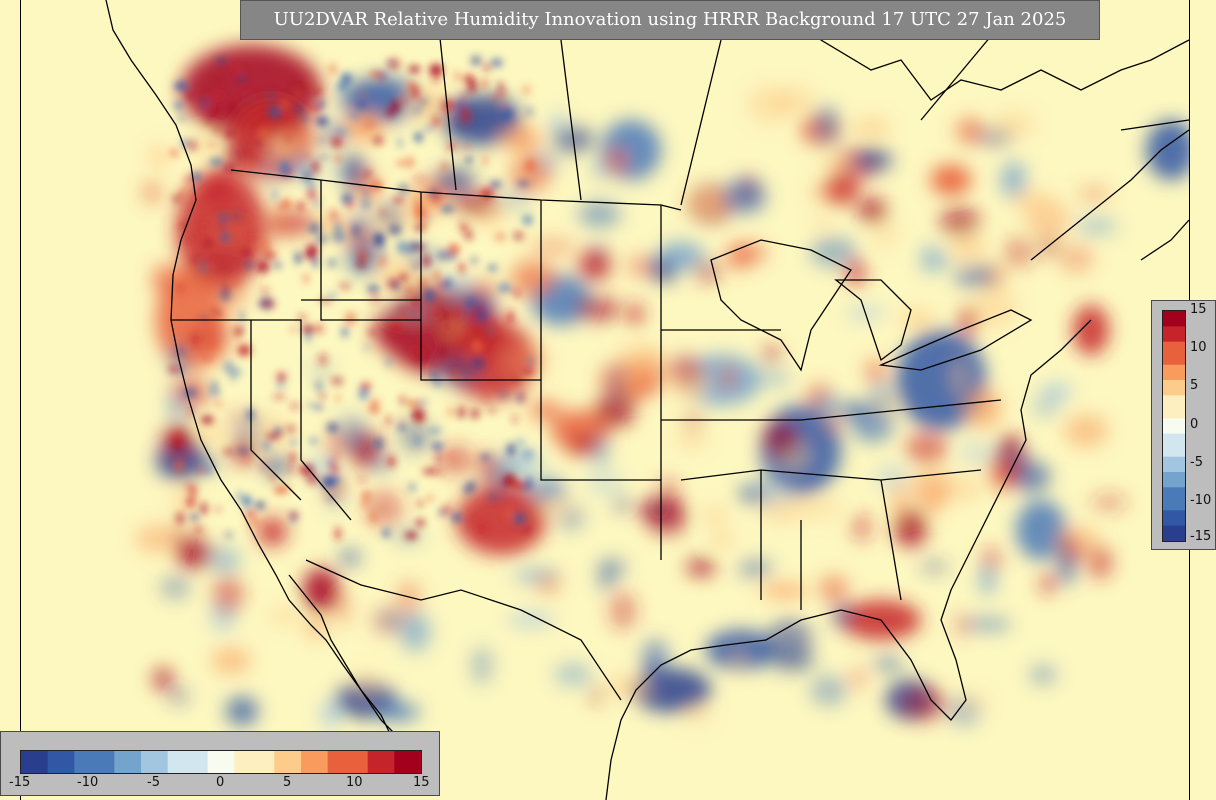 This screenshot has width=1216, height=800. I want to click on great-lakes-outline, so click(781, 305).